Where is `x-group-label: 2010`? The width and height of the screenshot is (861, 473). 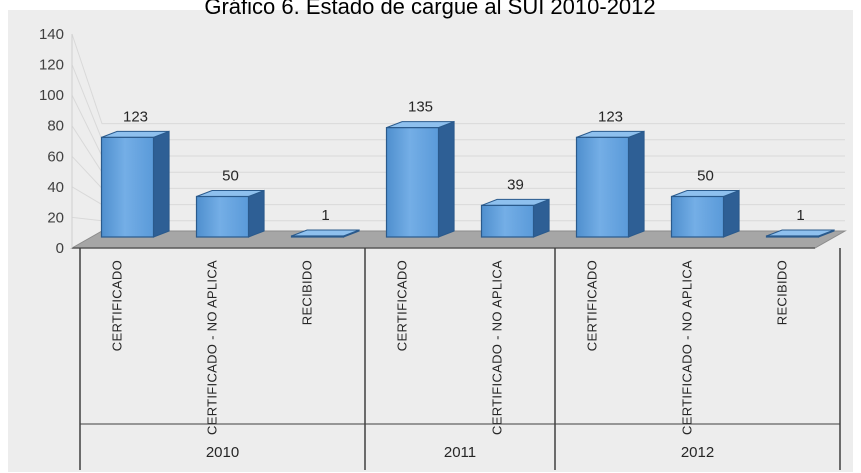
x-group-label: 2010 is located at coordinates (222, 452).